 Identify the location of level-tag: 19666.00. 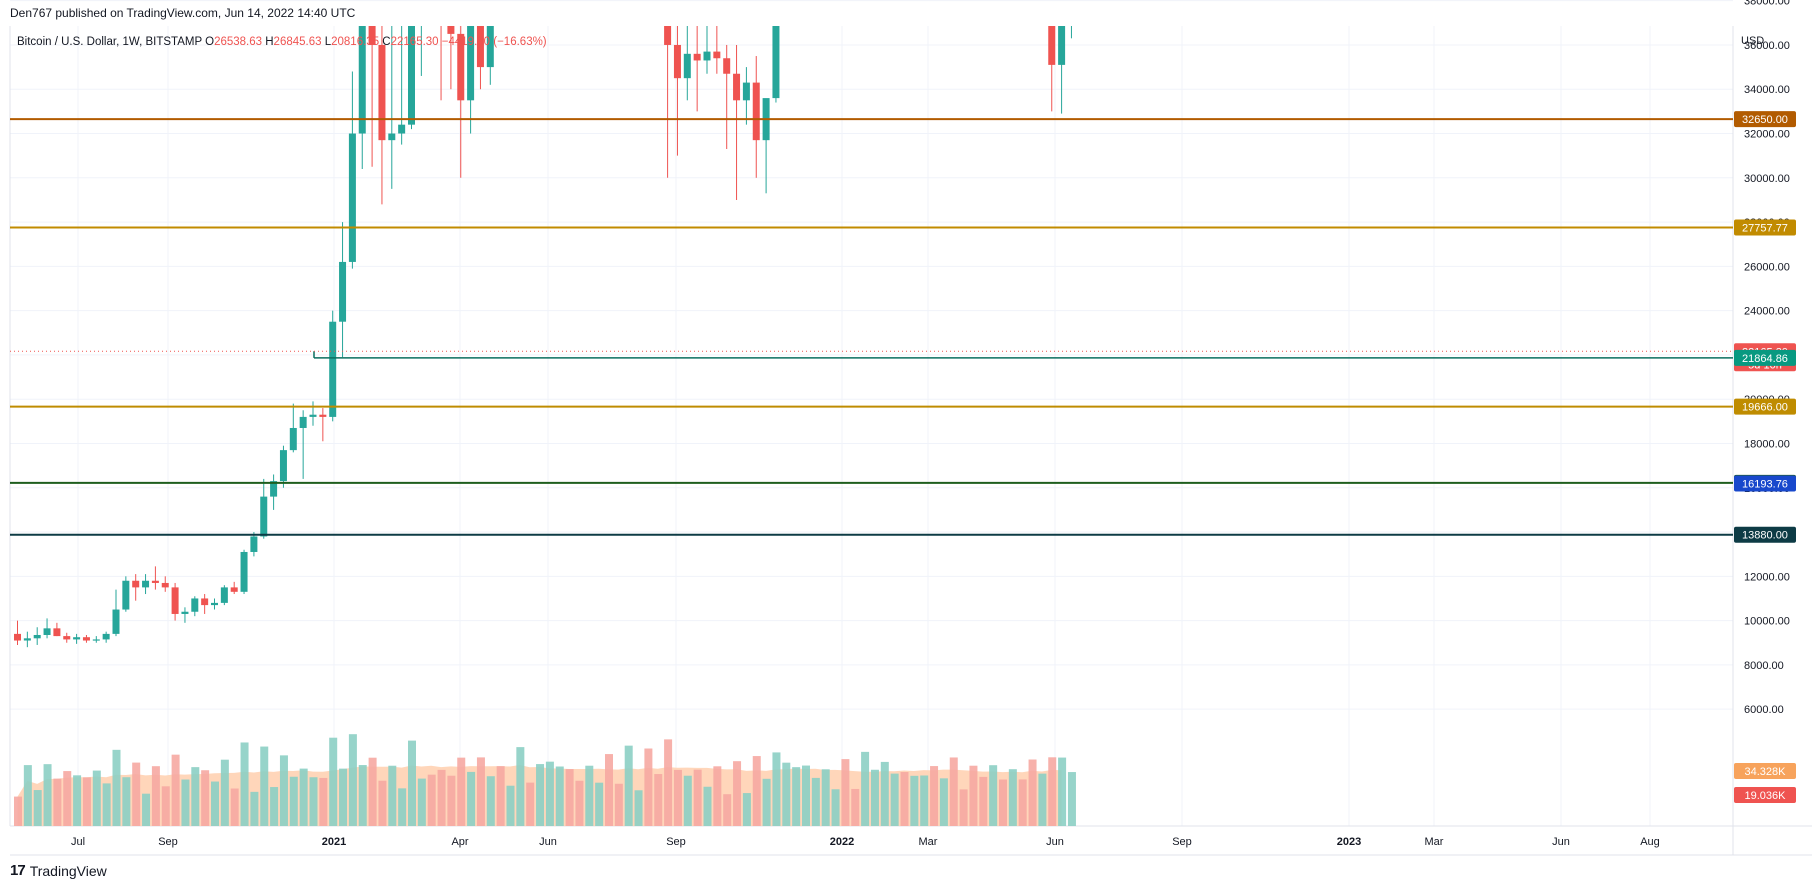
(1765, 408).